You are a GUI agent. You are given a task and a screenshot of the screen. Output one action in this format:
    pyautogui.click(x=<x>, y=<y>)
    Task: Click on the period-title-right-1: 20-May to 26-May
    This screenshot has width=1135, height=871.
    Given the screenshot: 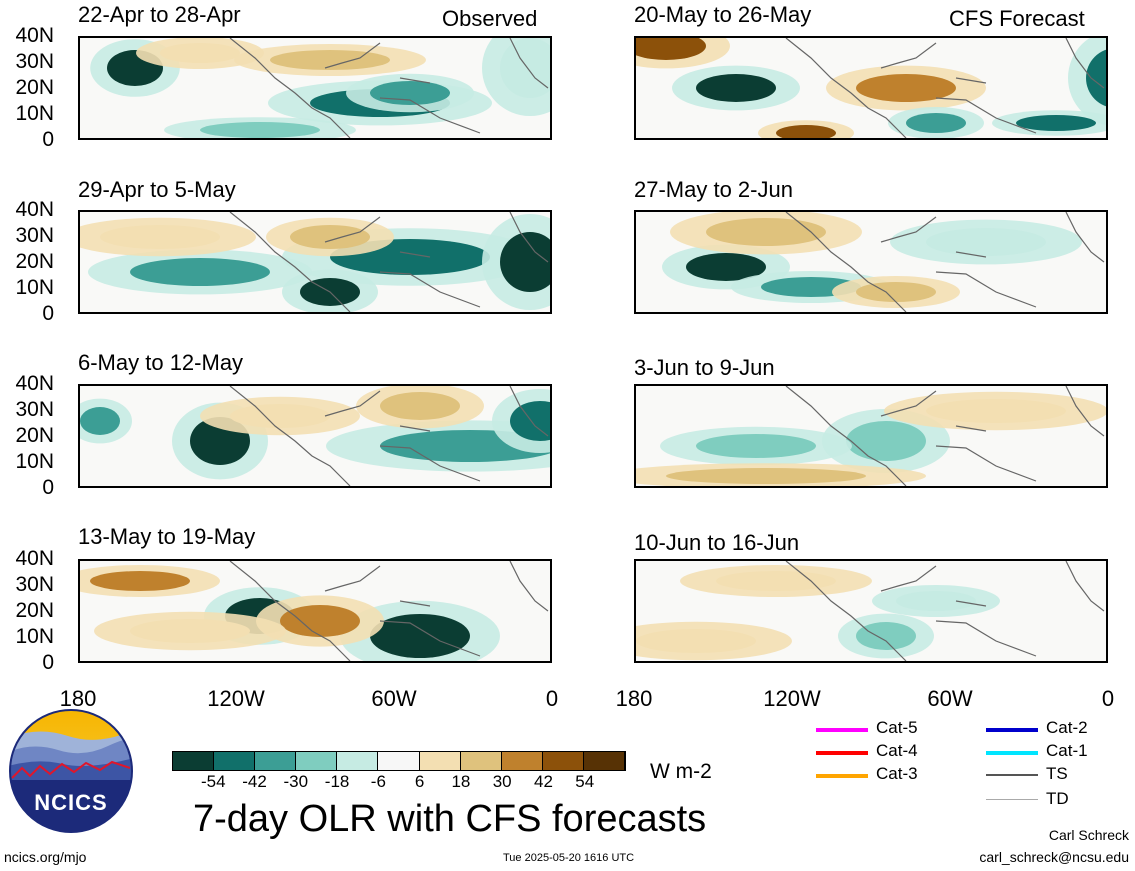 What is the action you would take?
    pyautogui.click(x=723, y=14)
    